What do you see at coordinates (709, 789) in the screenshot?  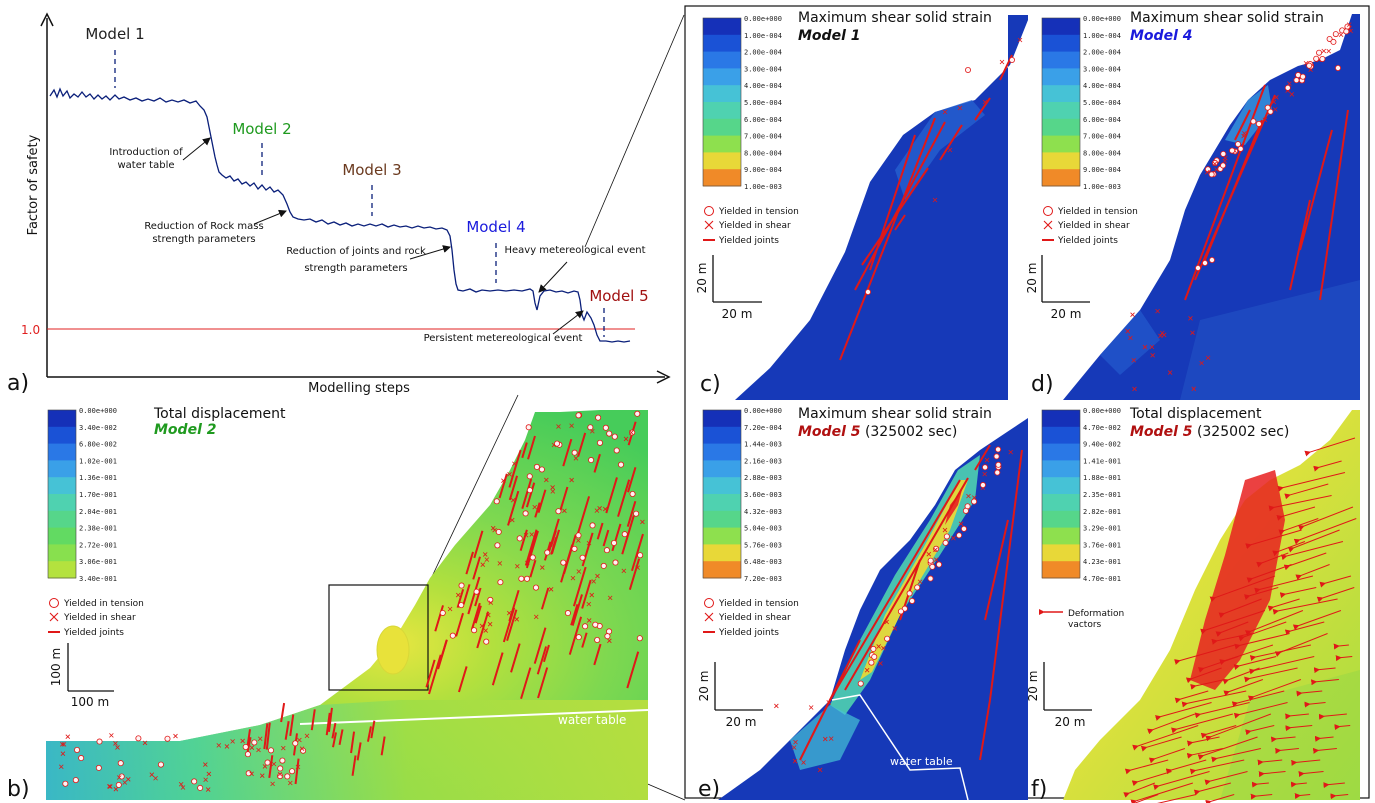 I see `panel-letter-e: e)` at bounding box center [709, 789].